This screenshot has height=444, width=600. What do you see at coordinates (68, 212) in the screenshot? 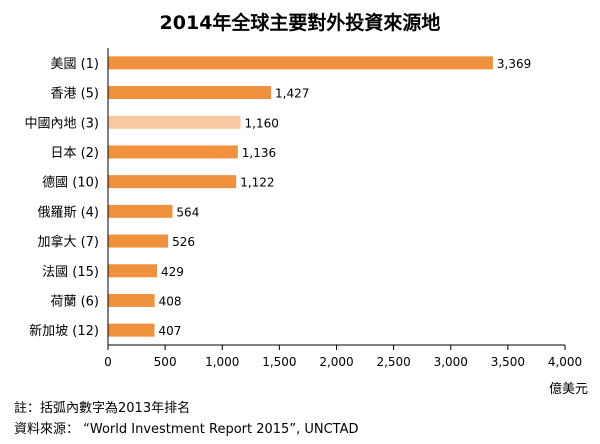
I see `category-label: 俄羅斯 (4)` at bounding box center [68, 212].